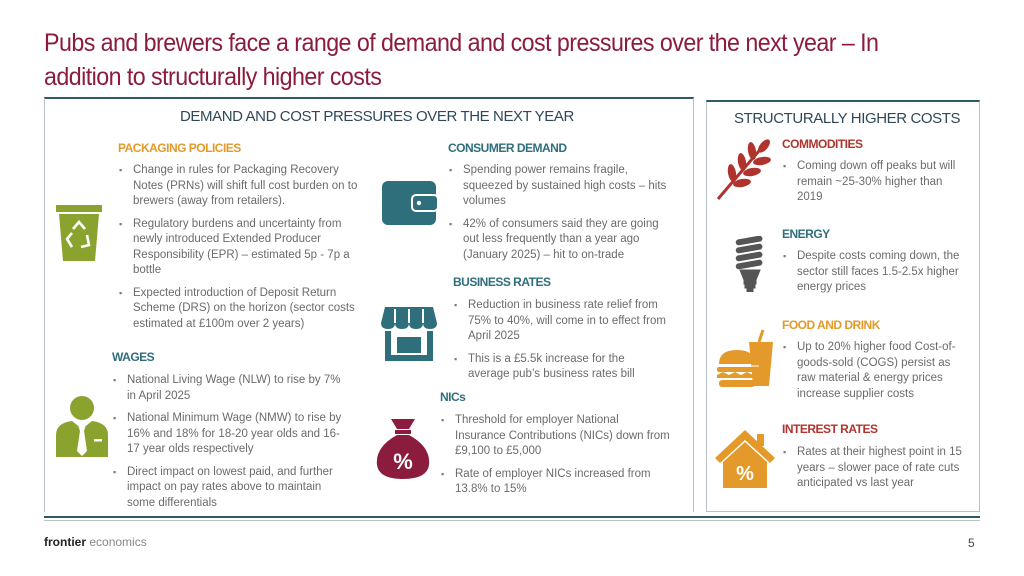  What do you see at coordinates (746, 359) in the screenshot?
I see `burger-drink-icon` at bounding box center [746, 359].